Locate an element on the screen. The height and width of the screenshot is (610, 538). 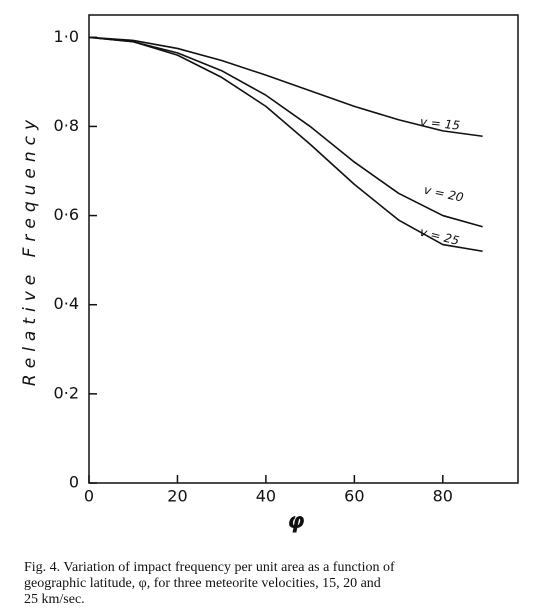
y-tick-label: 0·4 is located at coordinates (66, 303).